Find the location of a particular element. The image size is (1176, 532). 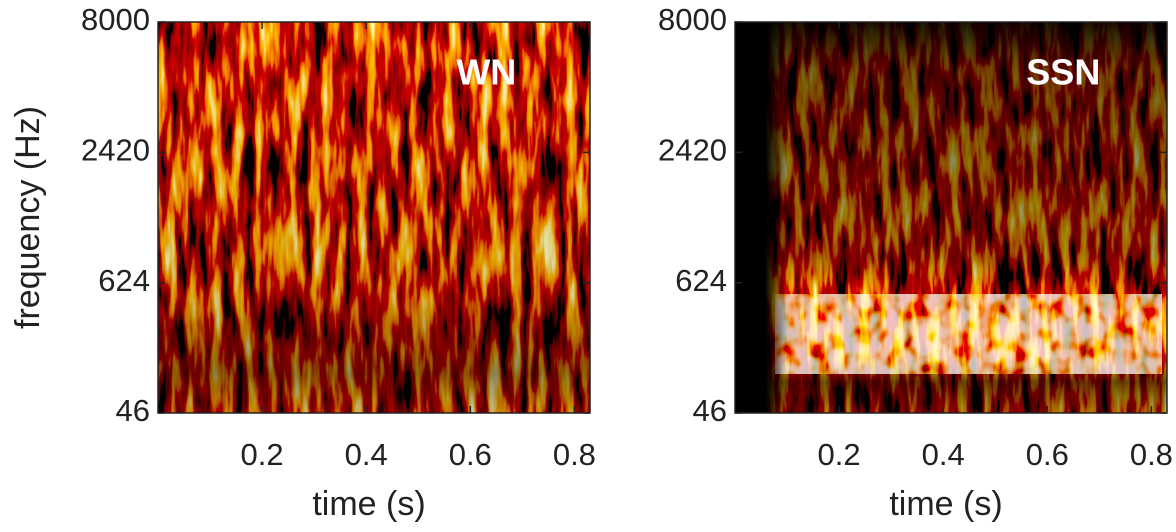

annotation: WN is located at coordinates (486, 72).